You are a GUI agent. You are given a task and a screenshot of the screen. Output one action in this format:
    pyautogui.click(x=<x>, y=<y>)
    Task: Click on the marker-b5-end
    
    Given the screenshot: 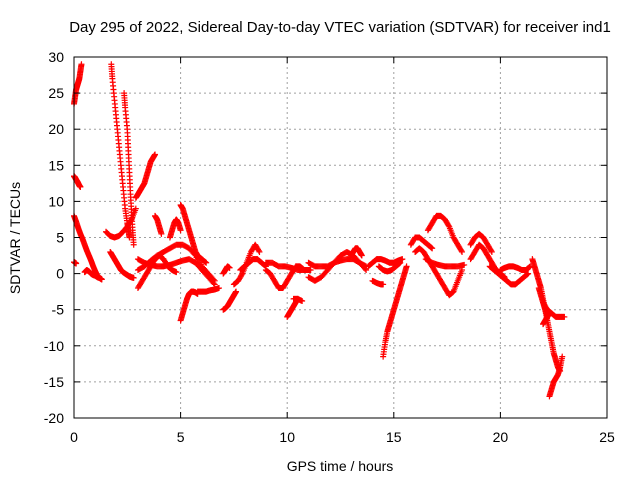 What is the action you would take?
    pyautogui.click(x=155, y=154)
    